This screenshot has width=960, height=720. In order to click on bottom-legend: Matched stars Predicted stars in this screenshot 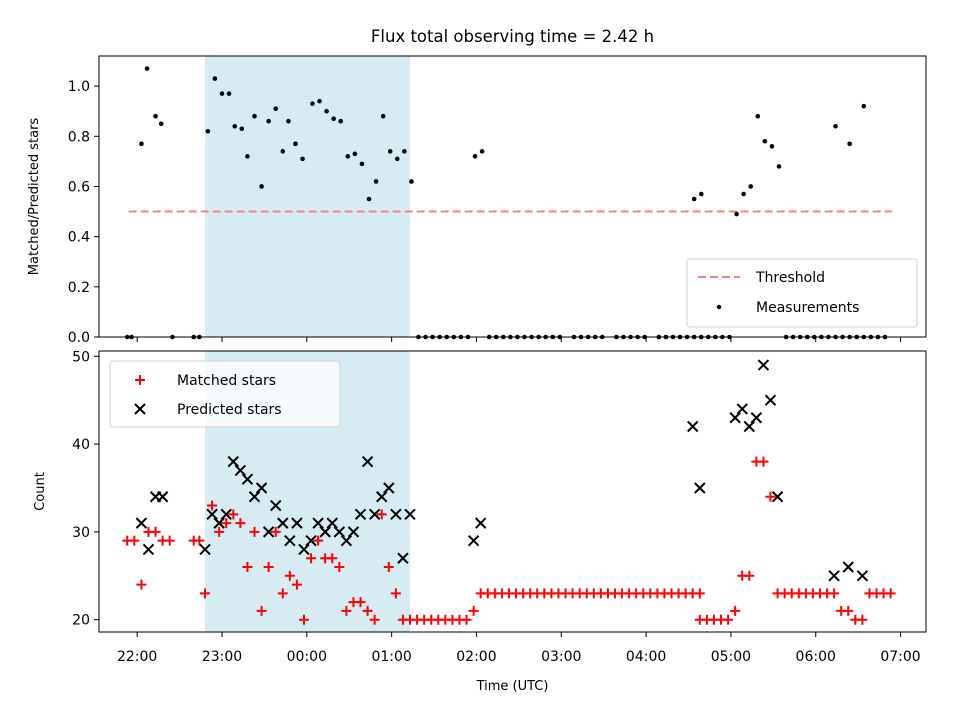, I will do `click(225, 394)`.